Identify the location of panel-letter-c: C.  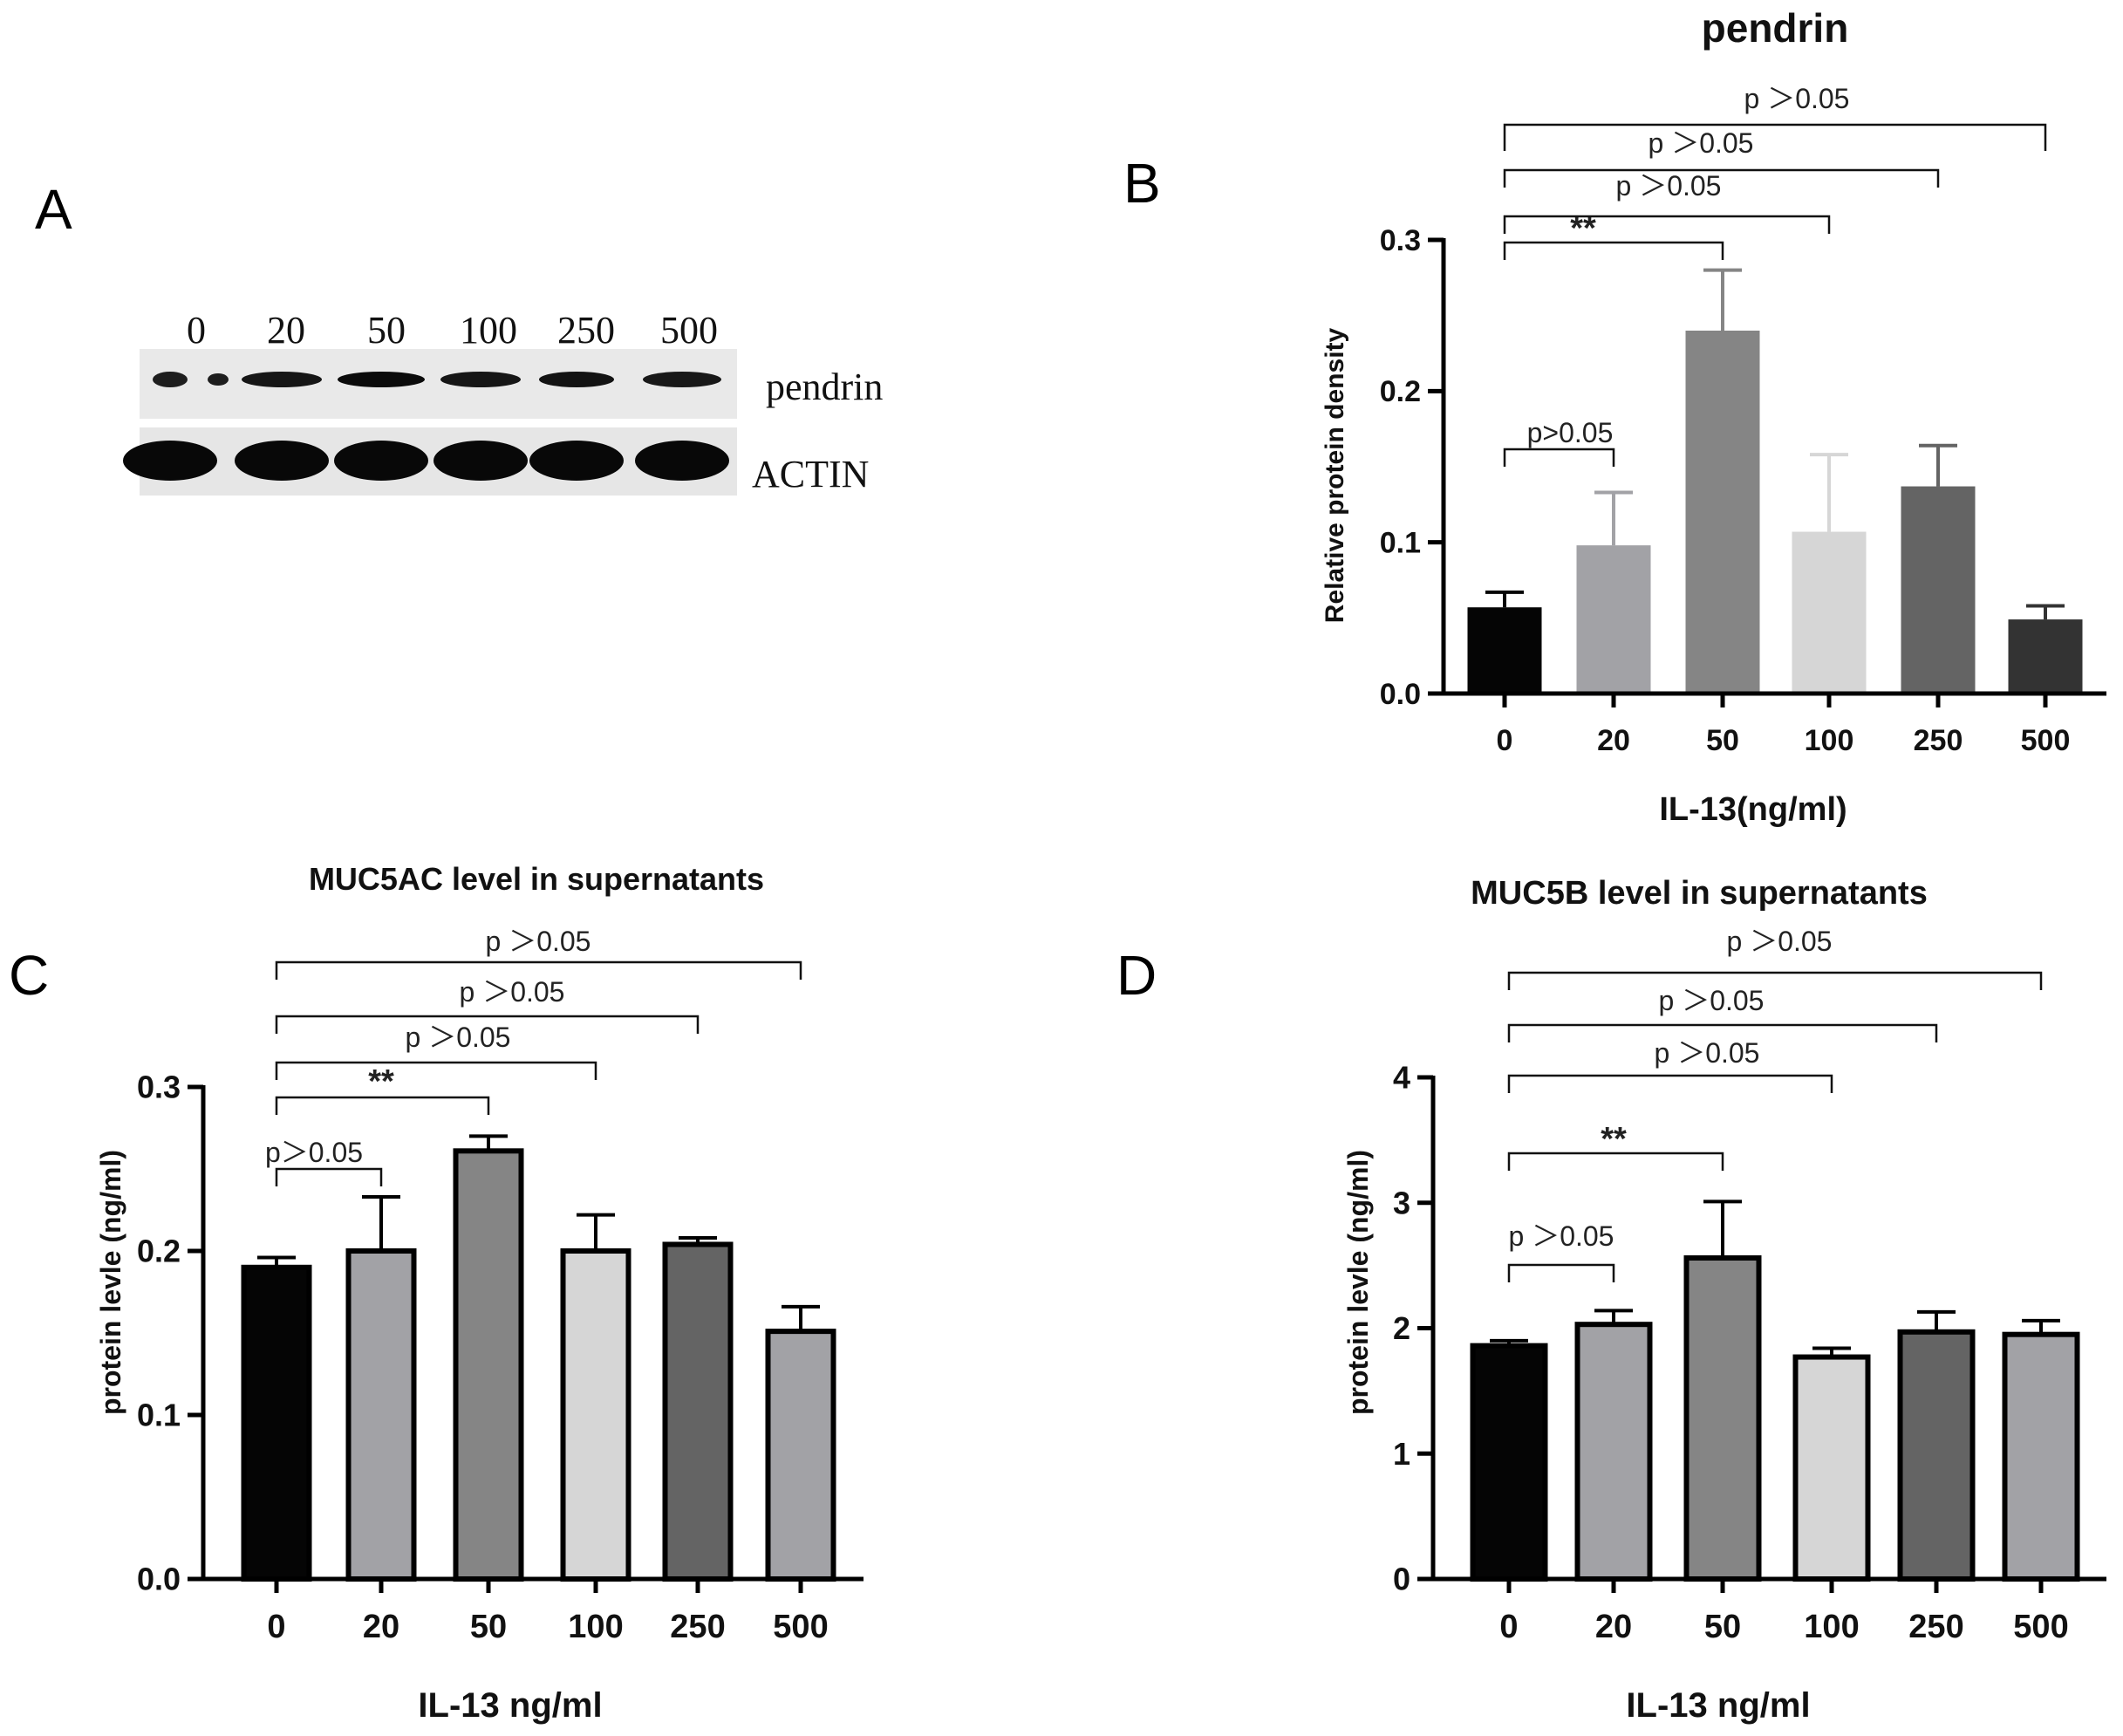
(29, 975).